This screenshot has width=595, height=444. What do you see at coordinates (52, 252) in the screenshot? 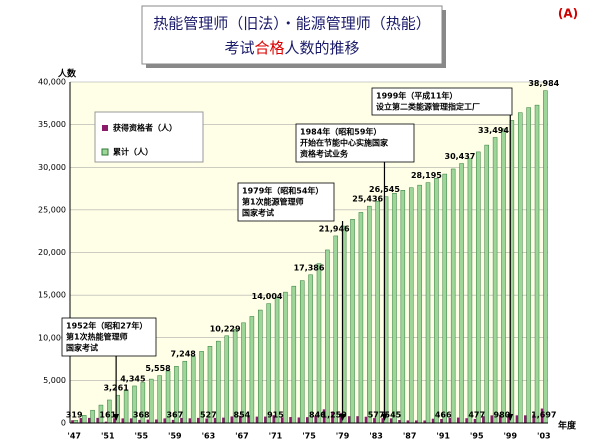
I see `y-tick-label: 20,000` at bounding box center [52, 252].